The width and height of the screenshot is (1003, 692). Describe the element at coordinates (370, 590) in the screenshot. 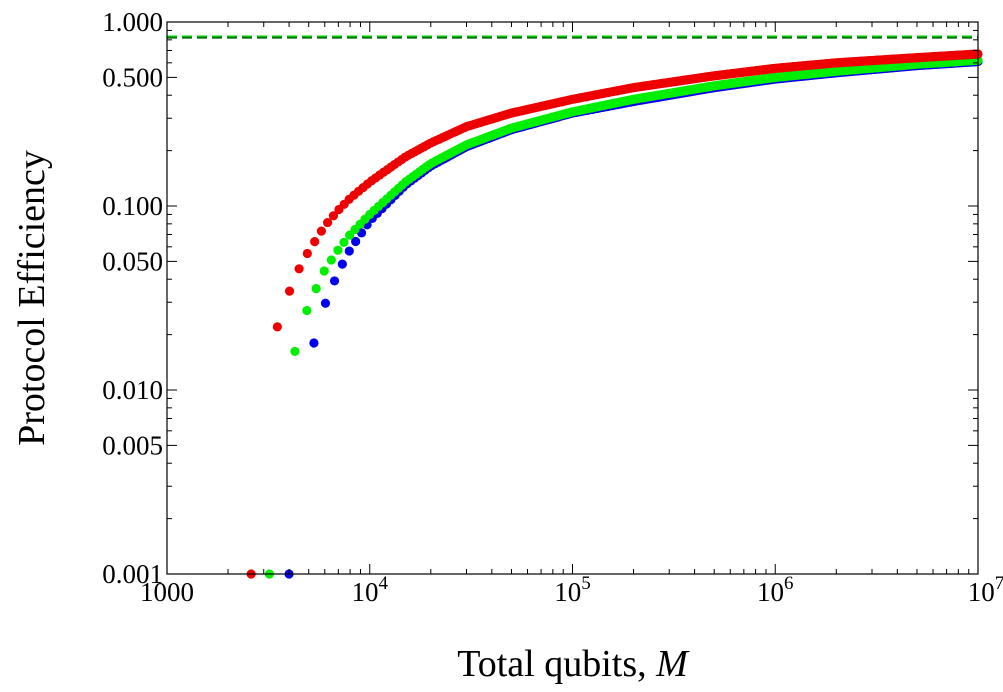

I see `x-tick-label: 10⁴` at that location.